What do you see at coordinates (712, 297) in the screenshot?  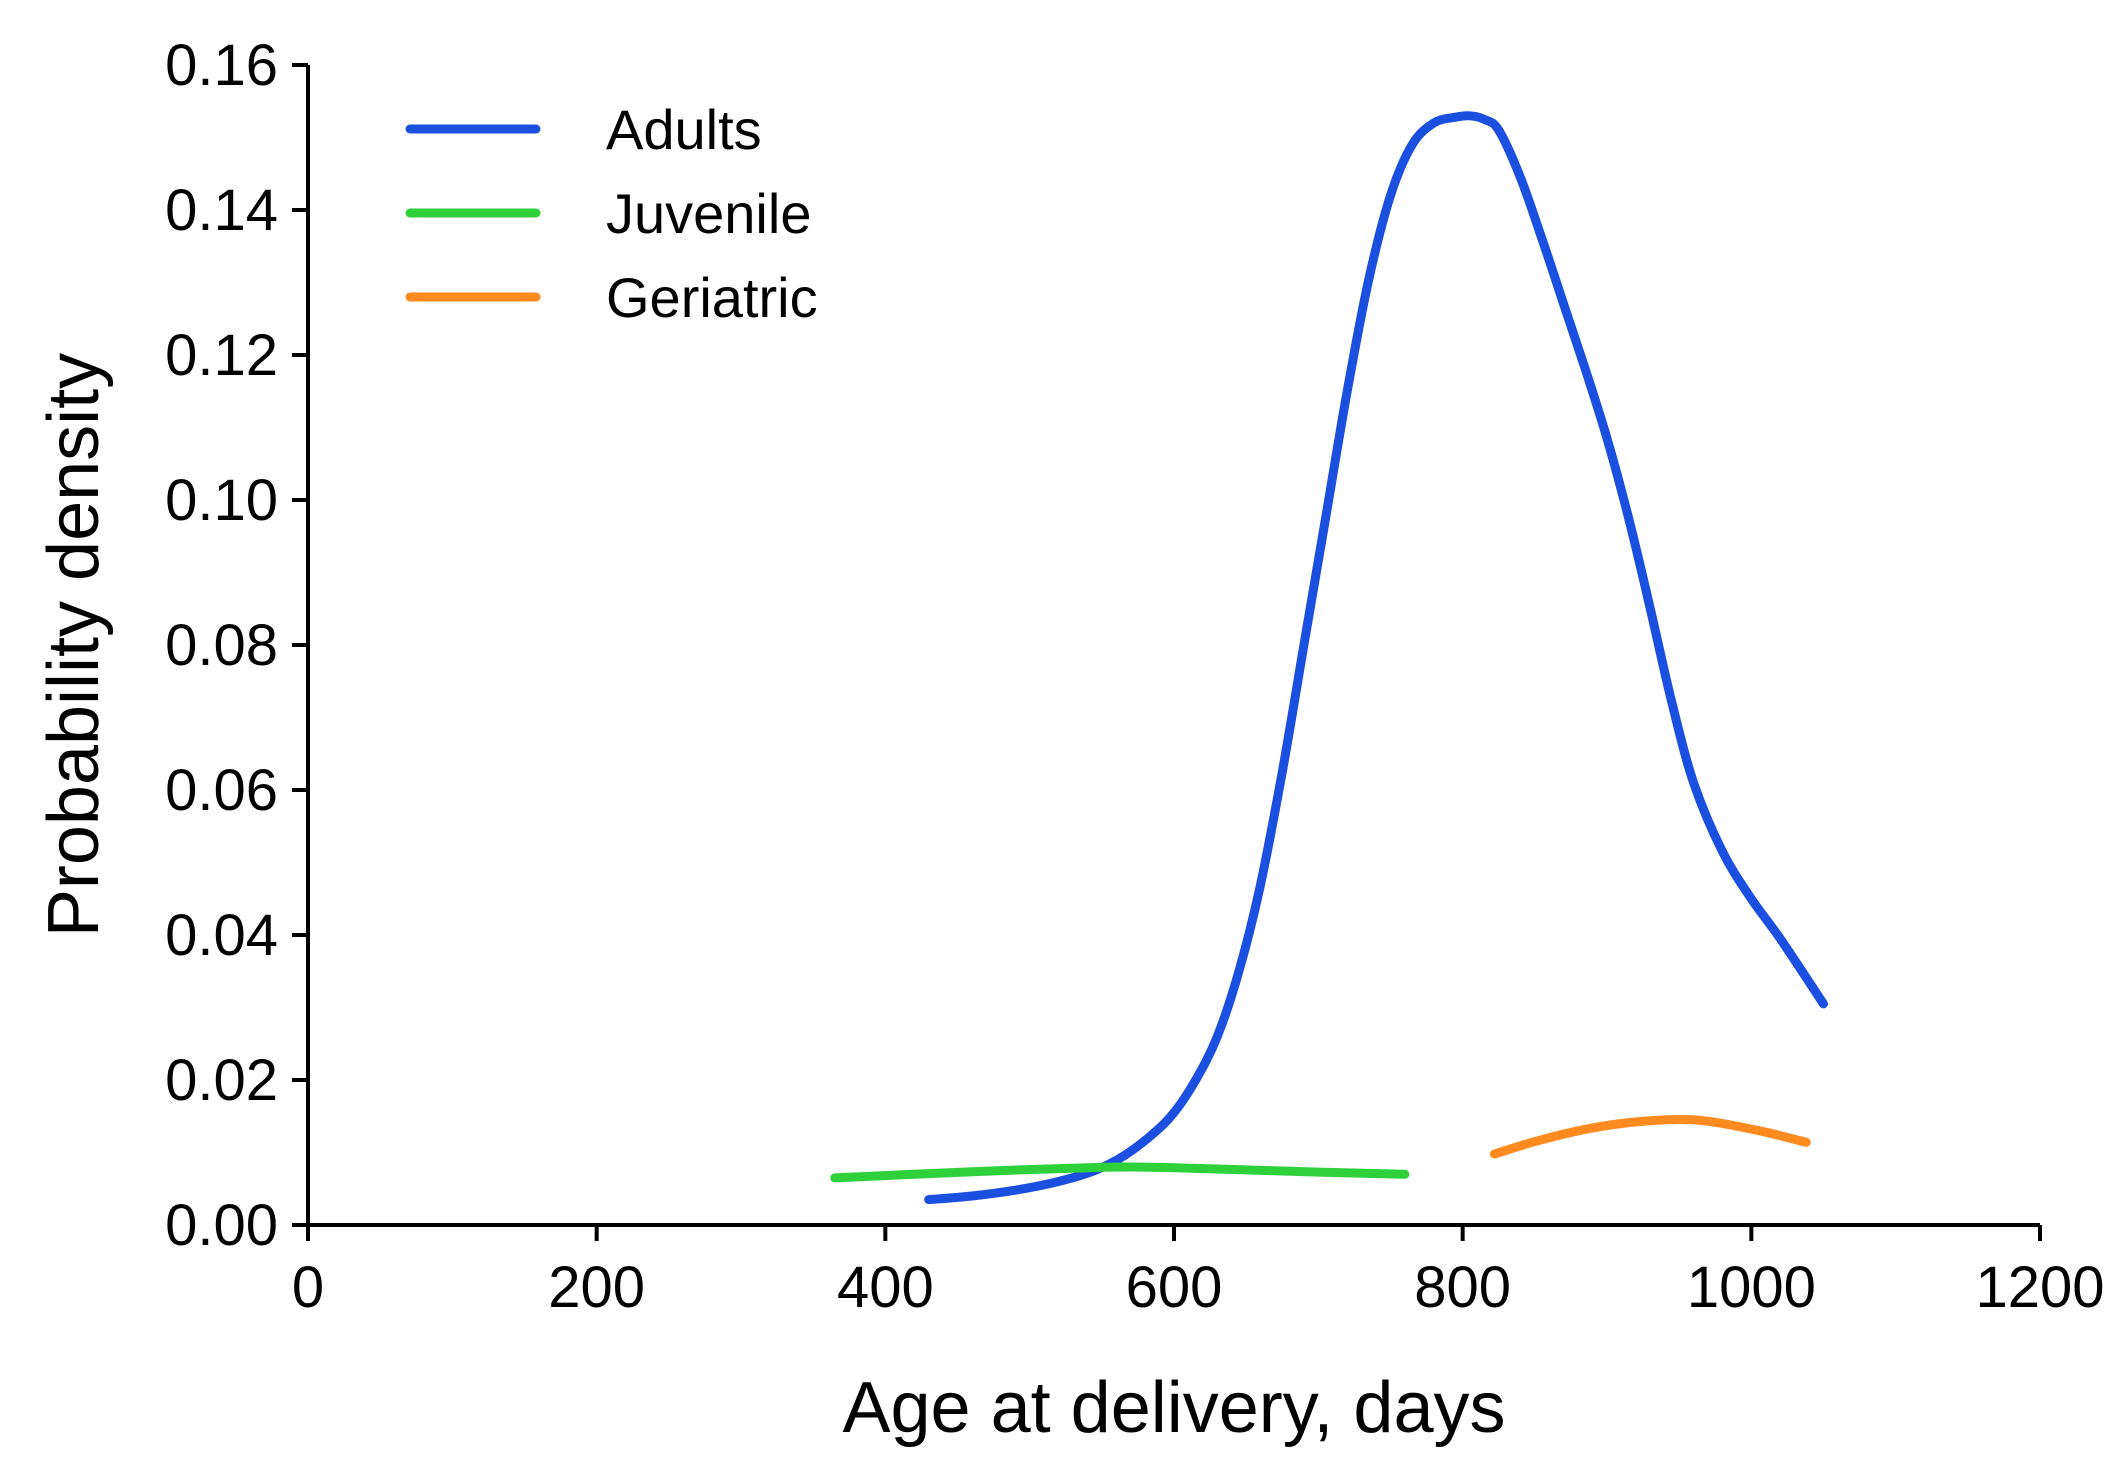 I see `legend-label-geriatric: Geriatric` at bounding box center [712, 297].